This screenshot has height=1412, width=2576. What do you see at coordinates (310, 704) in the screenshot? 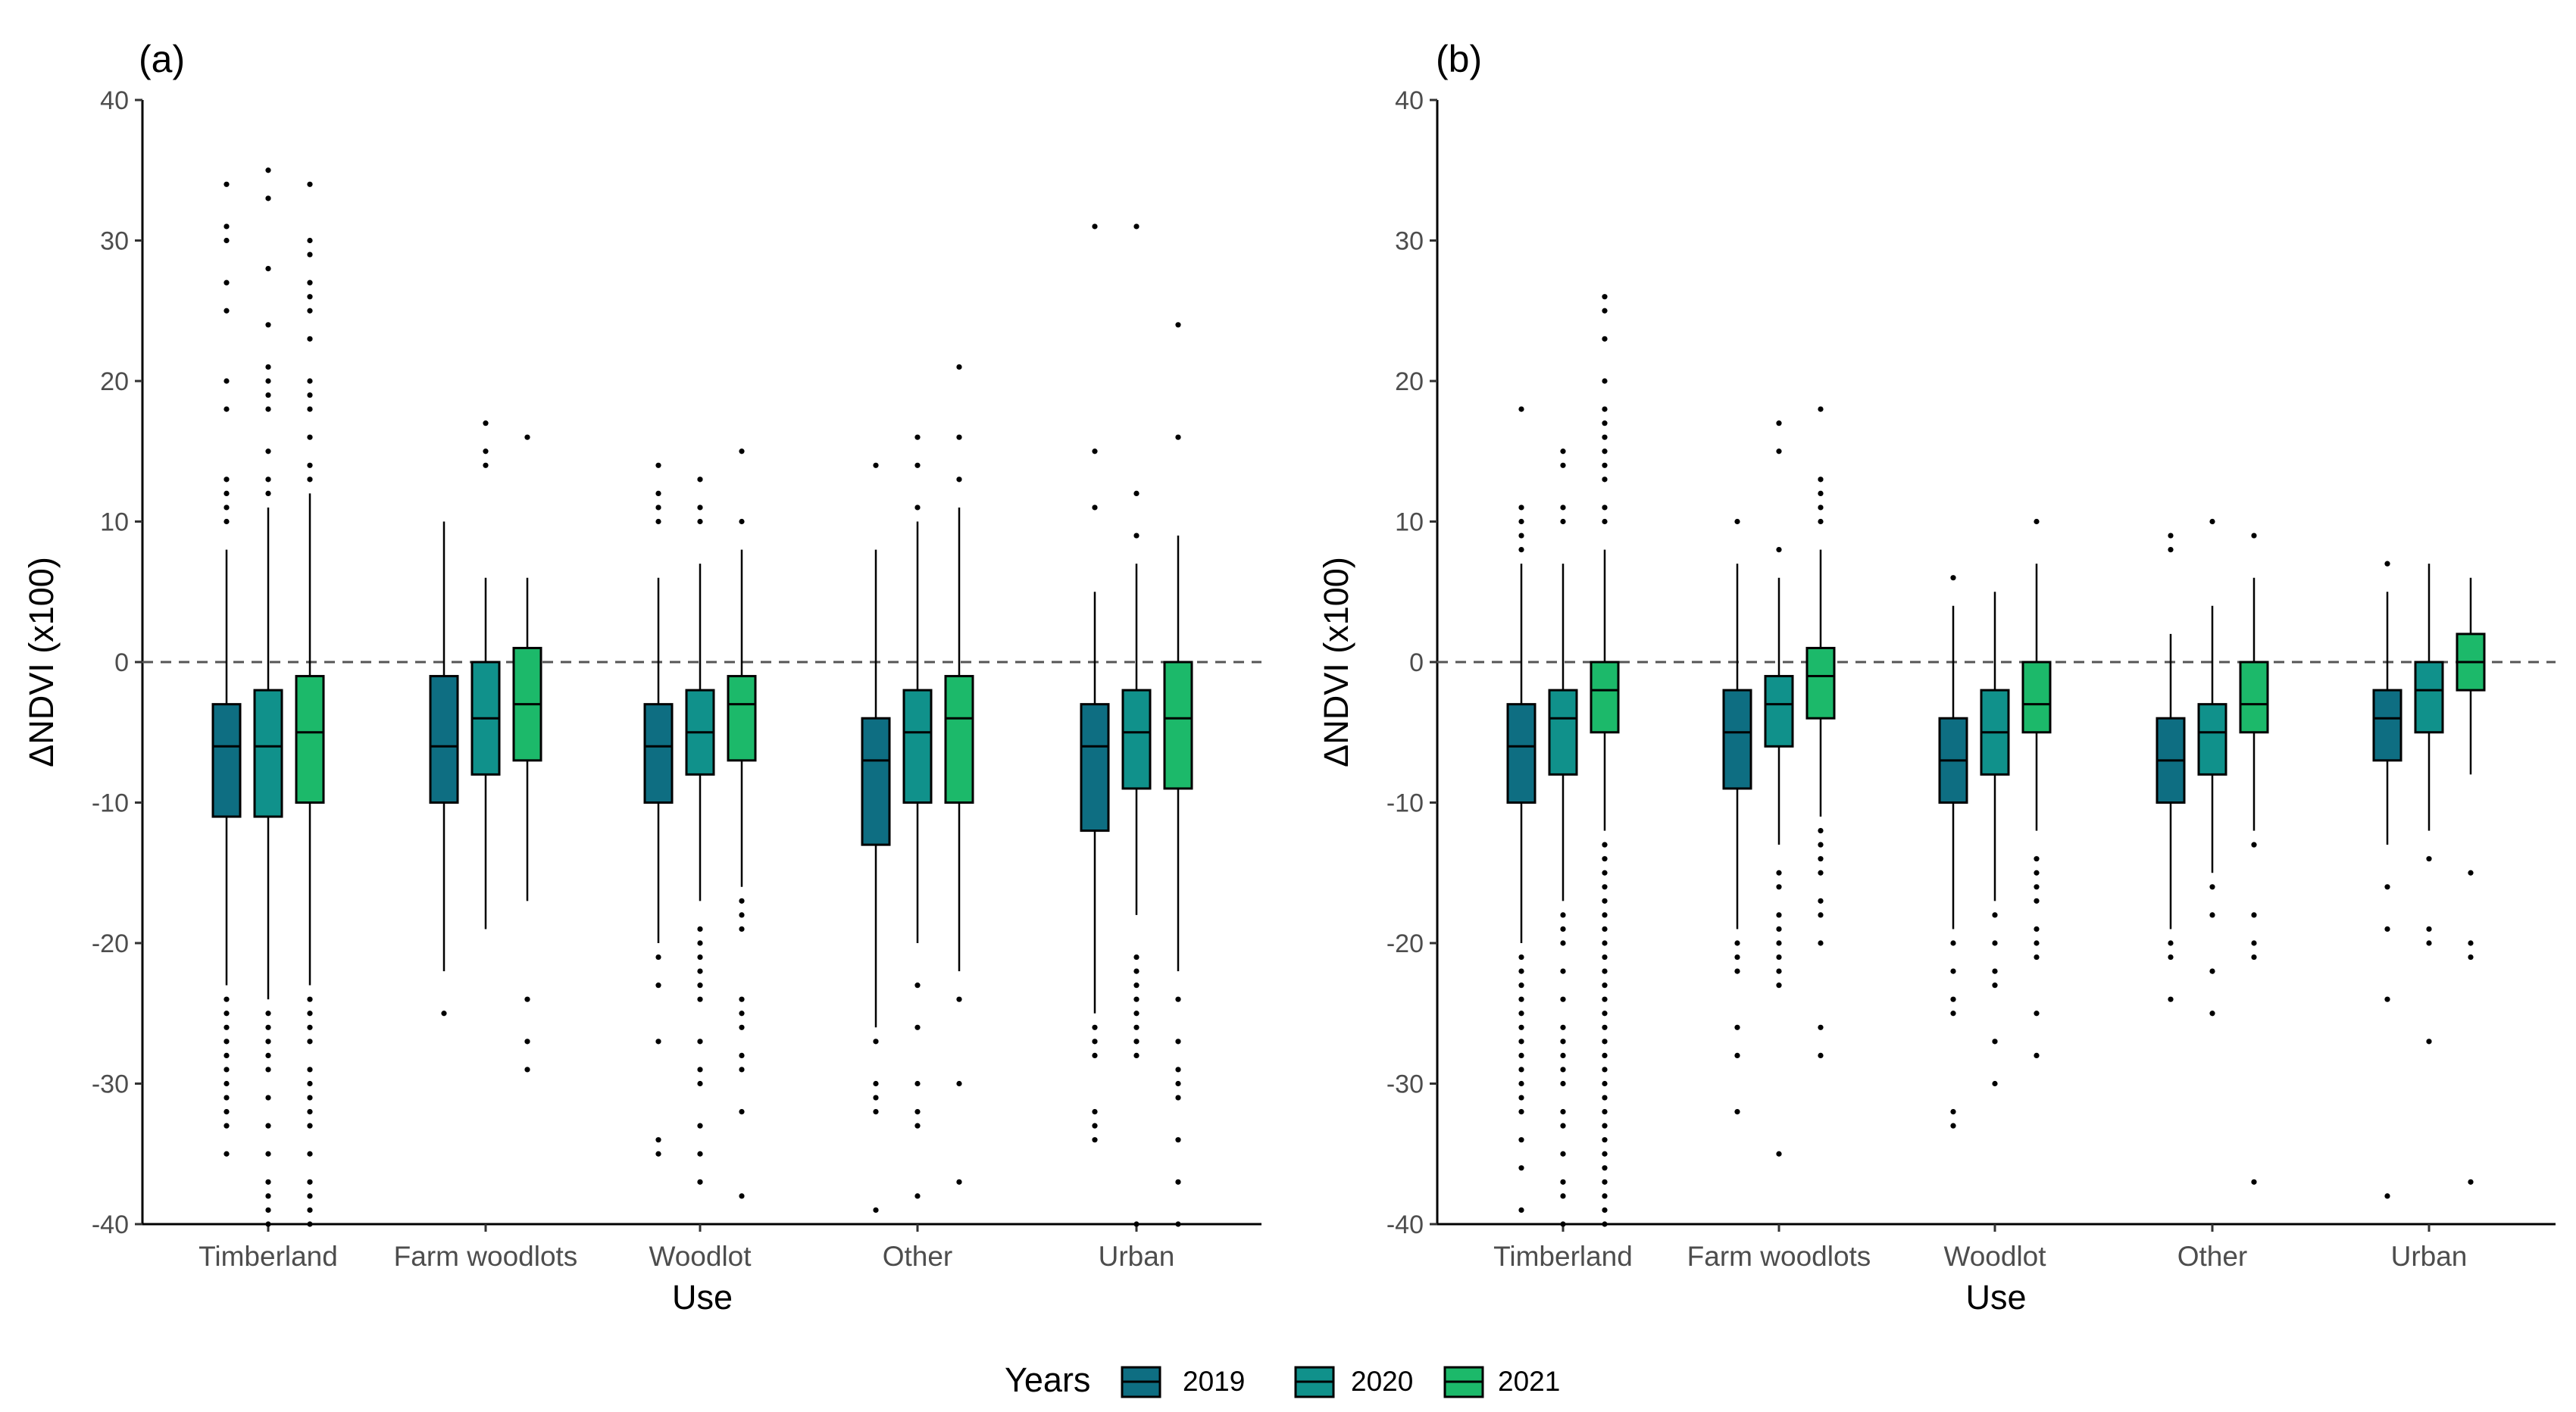
I see `box-2021-timberland` at bounding box center [310, 704].